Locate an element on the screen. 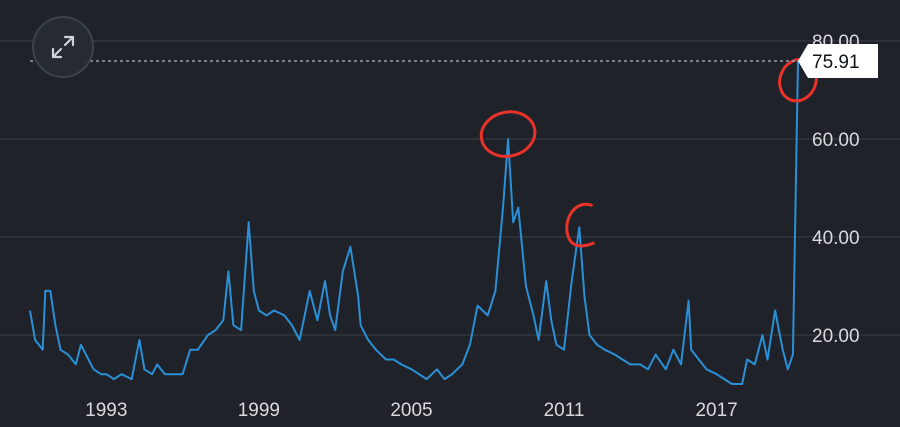 This screenshot has height=427, width=900. x-tick-label: 2017 is located at coordinates (716, 410).